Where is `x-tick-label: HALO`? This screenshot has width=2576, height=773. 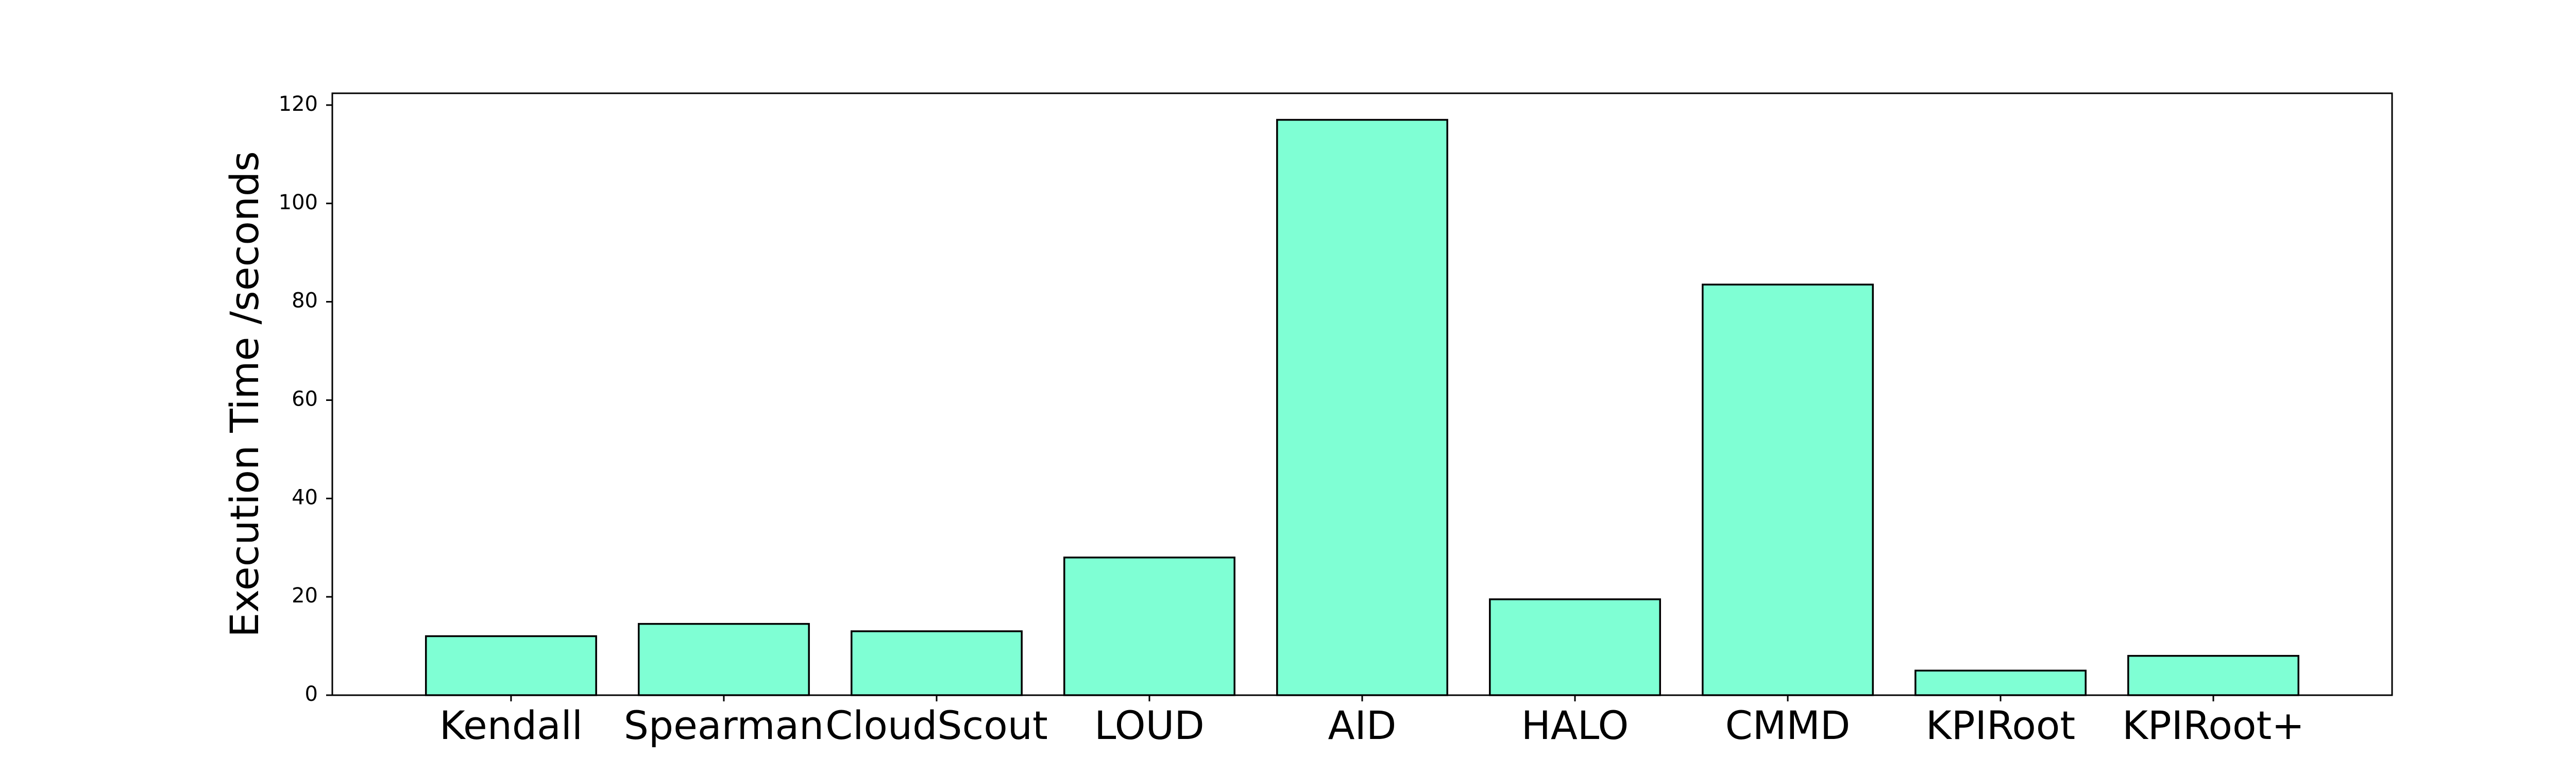 x-tick-label: HALO is located at coordinates (1575, 725).